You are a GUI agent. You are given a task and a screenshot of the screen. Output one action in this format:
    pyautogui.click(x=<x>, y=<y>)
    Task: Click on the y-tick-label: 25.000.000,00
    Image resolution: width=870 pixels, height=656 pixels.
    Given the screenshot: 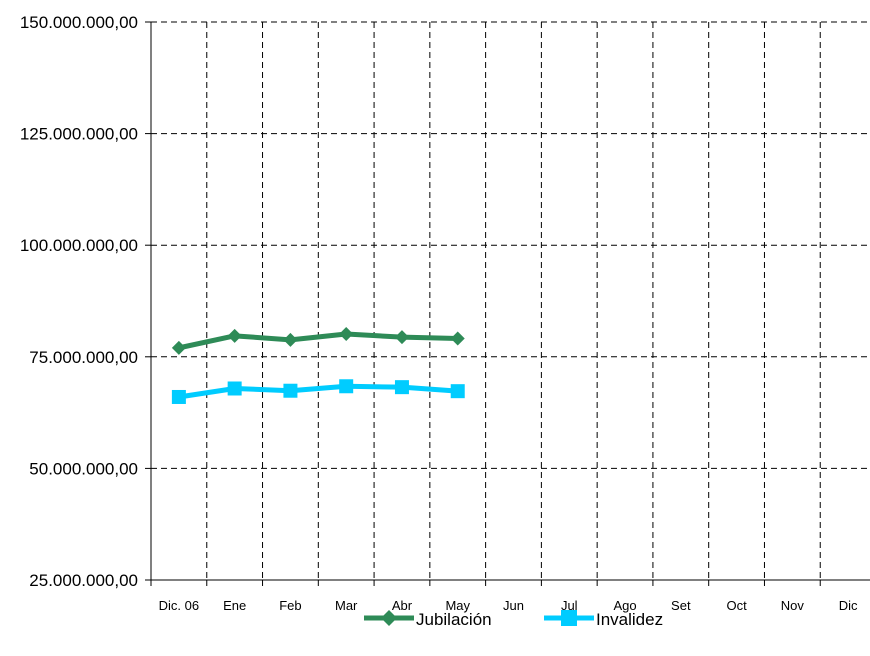 What is the action you would take?
    pyautogui.click(x=83, y=580)
    